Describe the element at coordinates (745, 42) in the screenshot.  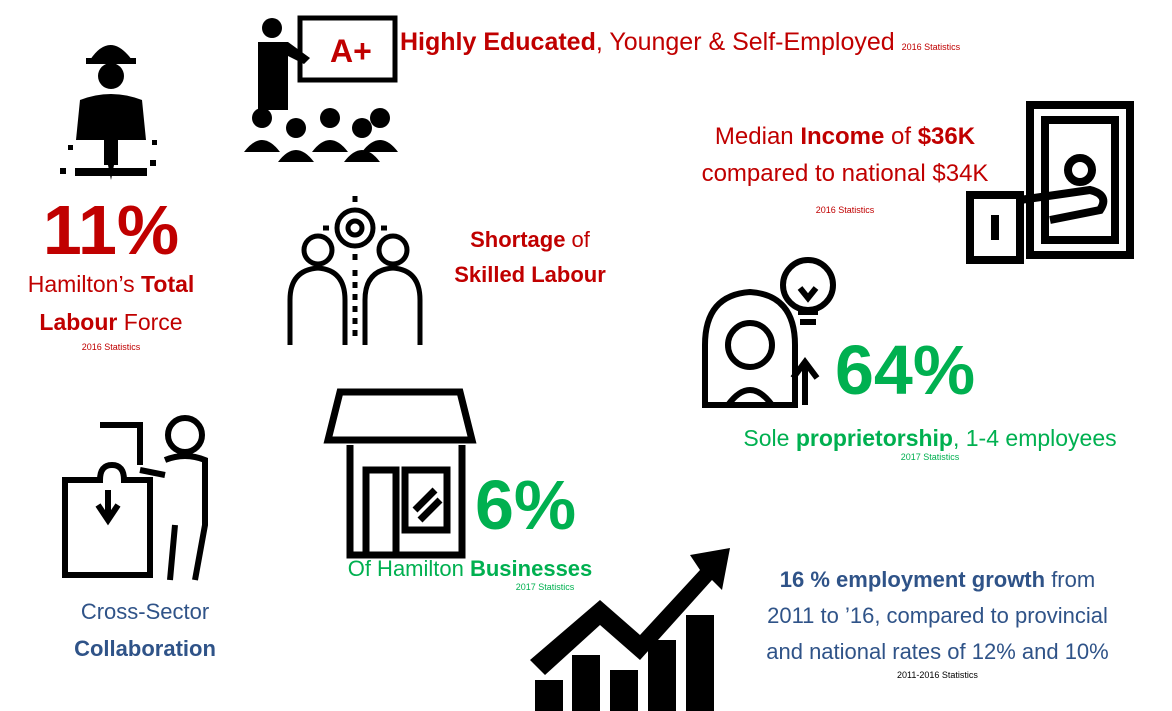
I see `text: , Younger & Self-Employed` at that location.